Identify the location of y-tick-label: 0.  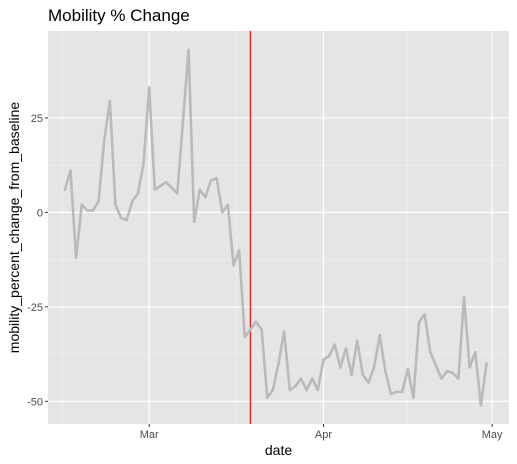
(40, 213).